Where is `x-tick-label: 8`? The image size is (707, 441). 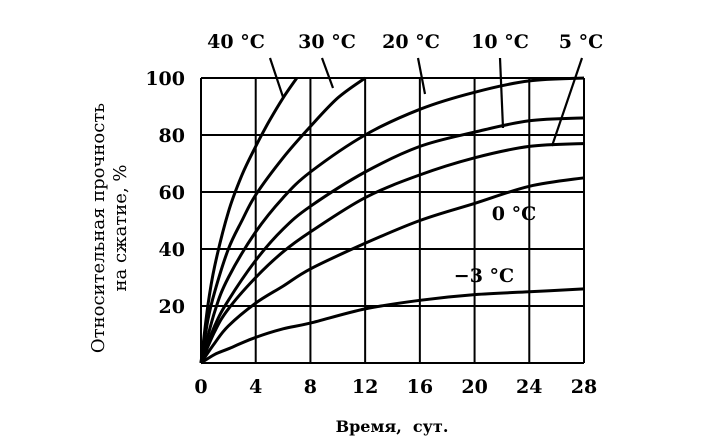 x-tick-label: 8 is located at coordinates (310, 387).